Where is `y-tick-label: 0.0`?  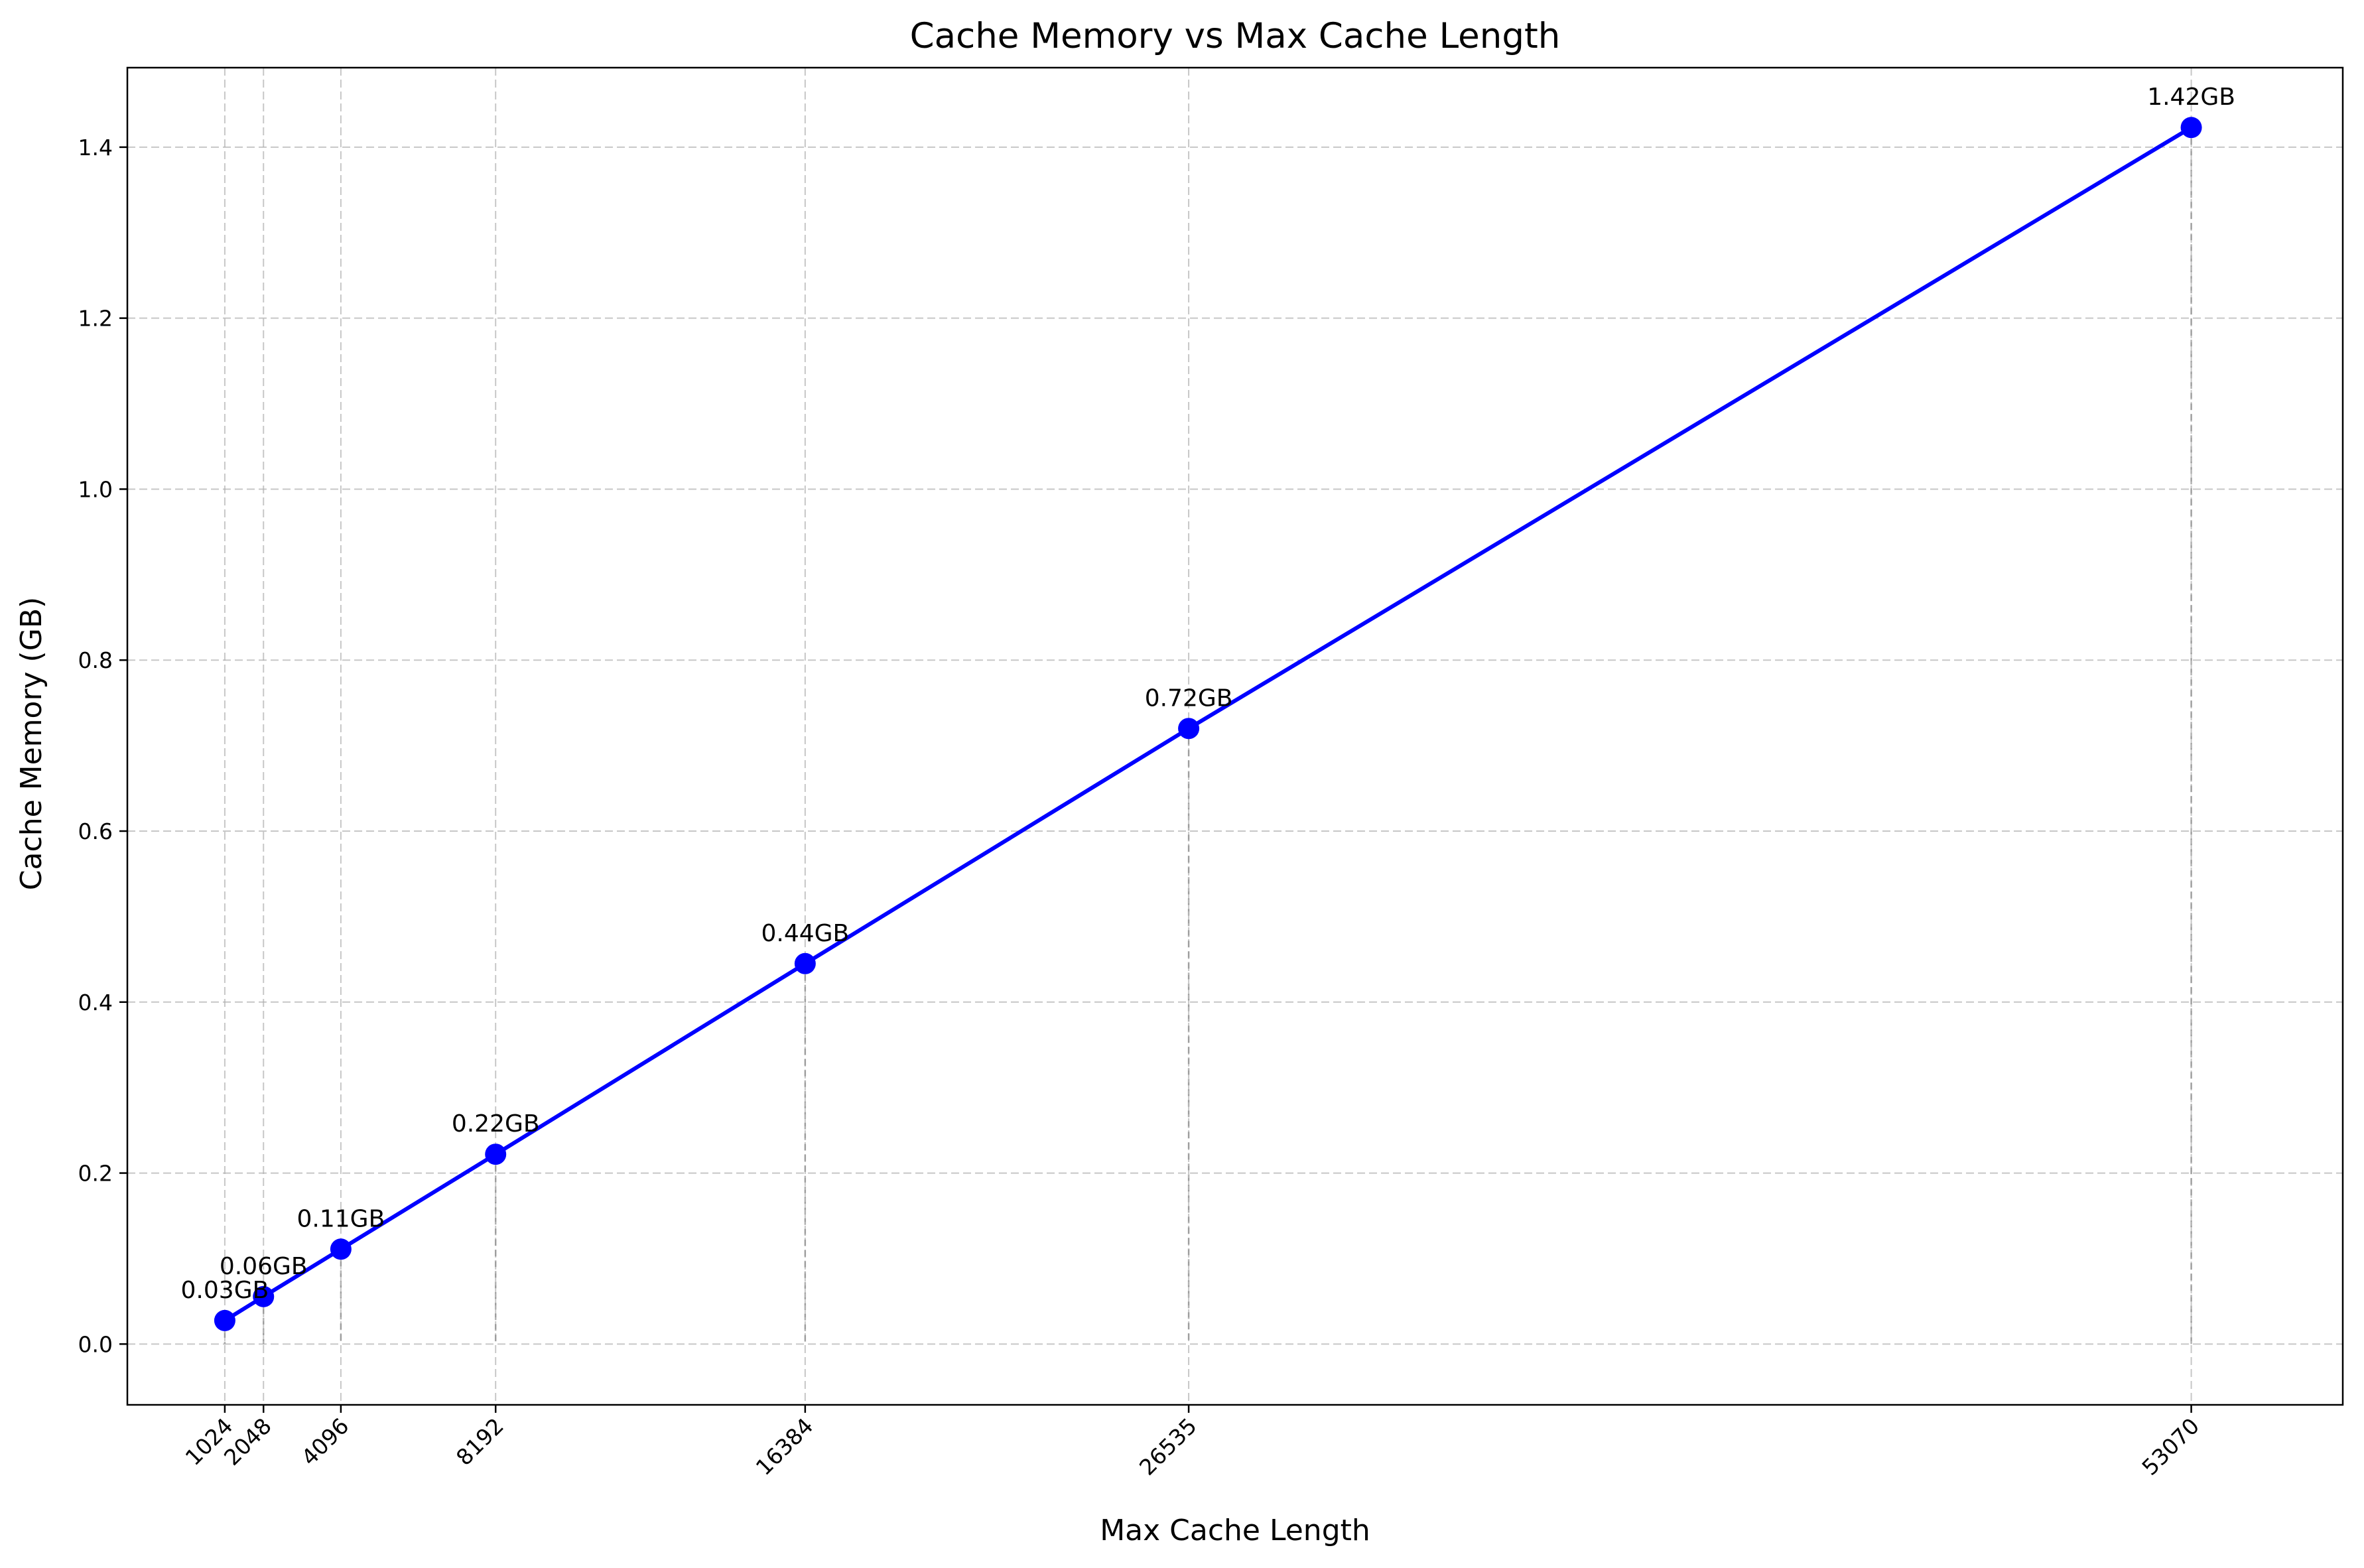
y-tick-label: 0.0 is located at coordinates (95, 1344).